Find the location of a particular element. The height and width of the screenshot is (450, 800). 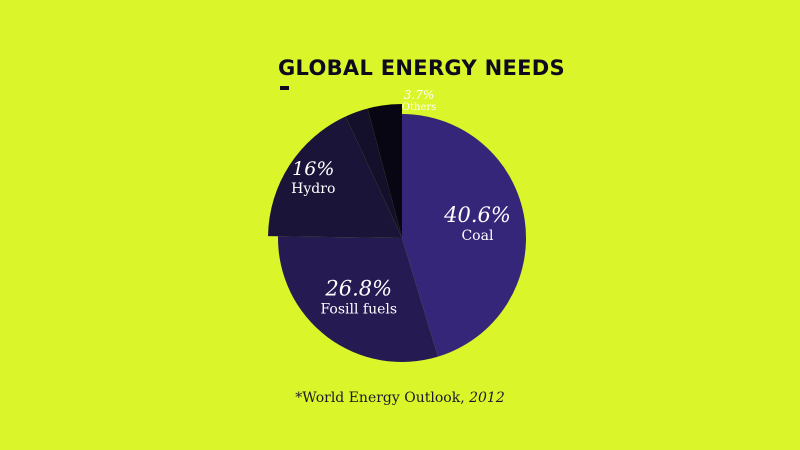

source-note: *World Energy Outlook, 2012 is located at coordinates (400, 398).